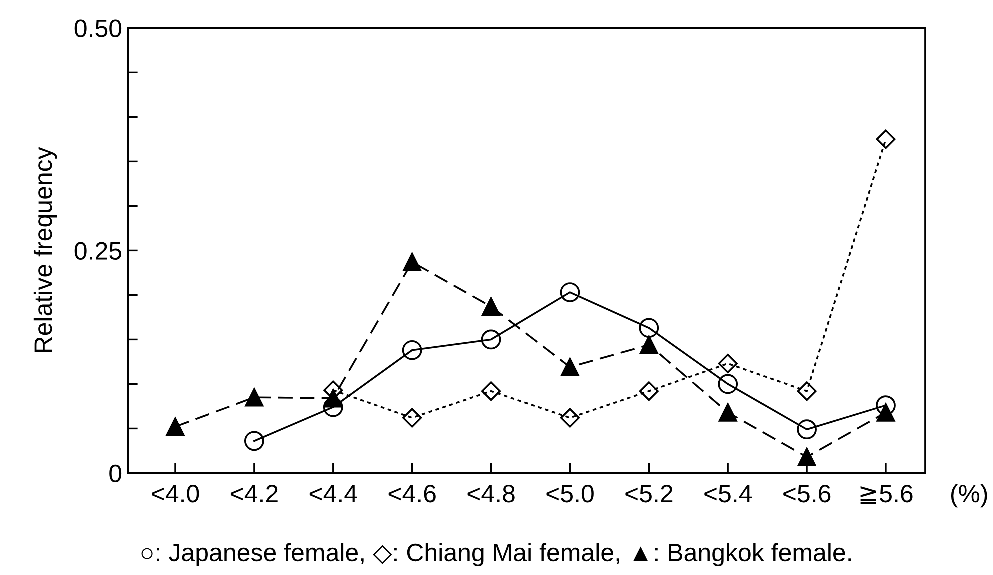 The height and width of the screenshot is (575, 993). What do you see at coordinates (728, 494) in the screenshot?
I see `x-tick-label: <5.4` at bounding box center [728, 494].